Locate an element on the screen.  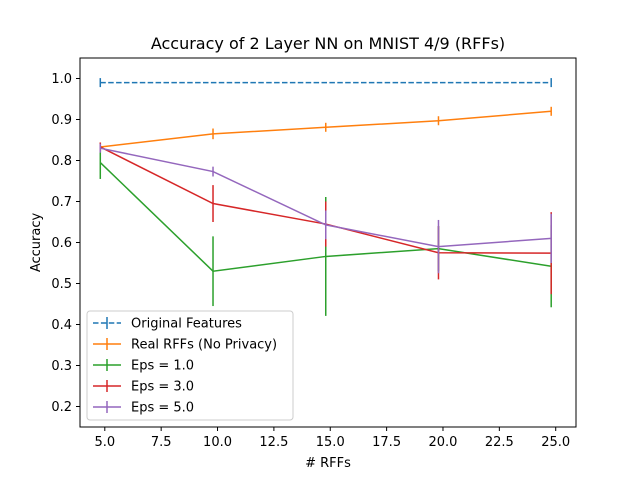
legend-label: Eps = 1.0 is located at coordinates (162, 366).